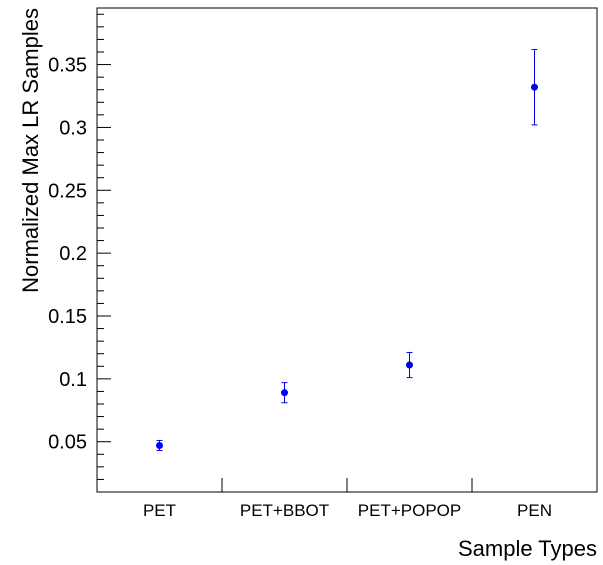  I want to click on y-tick-label: 0.25, so click(67, 191).